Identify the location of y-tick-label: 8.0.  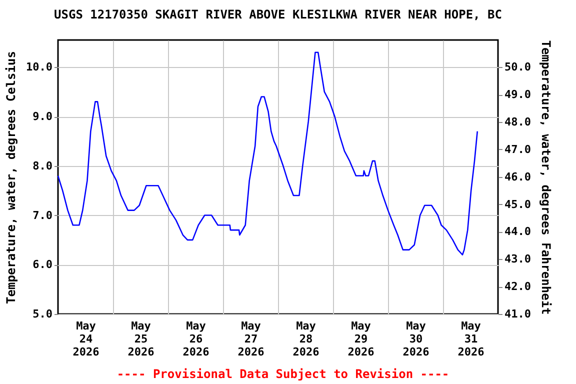
(42, 165).